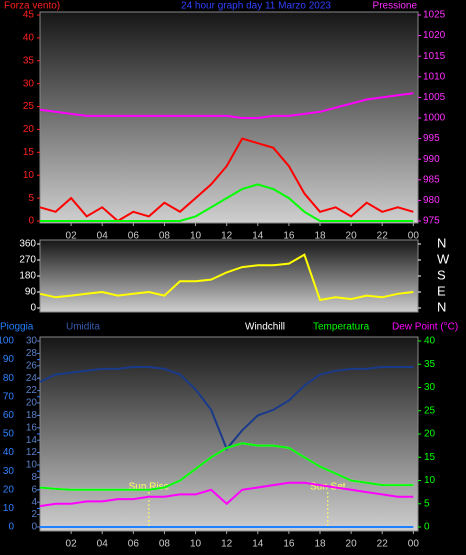  What do you see at coordinates (425, 327) in the screenshot?
I see `legend-entry: Dew Point (°C)` at bounding box center [425, 327].